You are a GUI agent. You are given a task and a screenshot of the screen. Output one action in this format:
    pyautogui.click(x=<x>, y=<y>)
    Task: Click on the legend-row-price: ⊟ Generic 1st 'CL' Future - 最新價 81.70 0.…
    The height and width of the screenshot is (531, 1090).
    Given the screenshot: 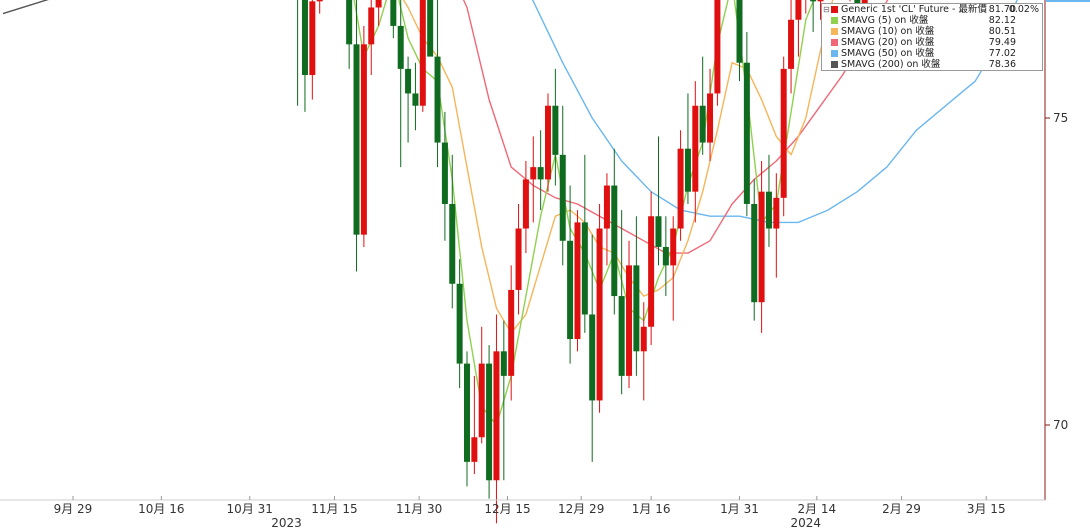 What is the action you would take?
    pyautogui.click(x=932, y=9)
    